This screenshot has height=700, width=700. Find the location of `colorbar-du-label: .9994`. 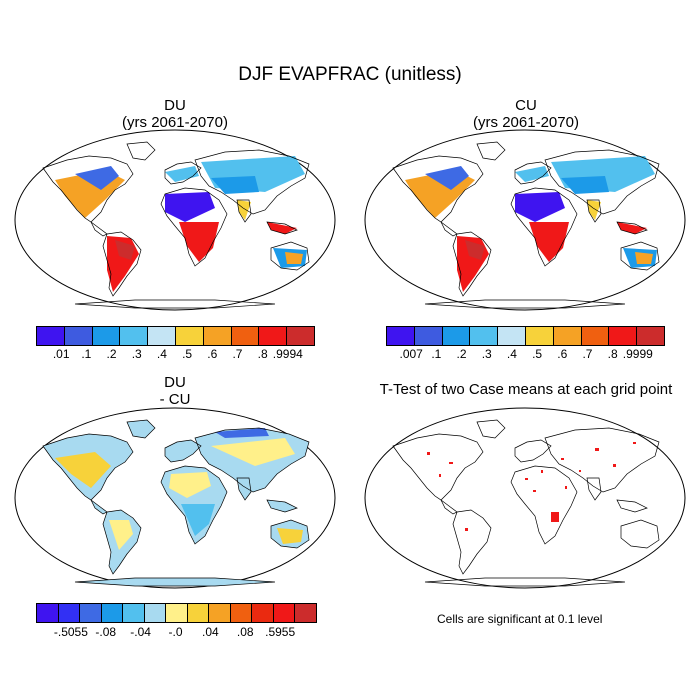

colorbar-du-label: .9994 is located at coordinates (287, 354).